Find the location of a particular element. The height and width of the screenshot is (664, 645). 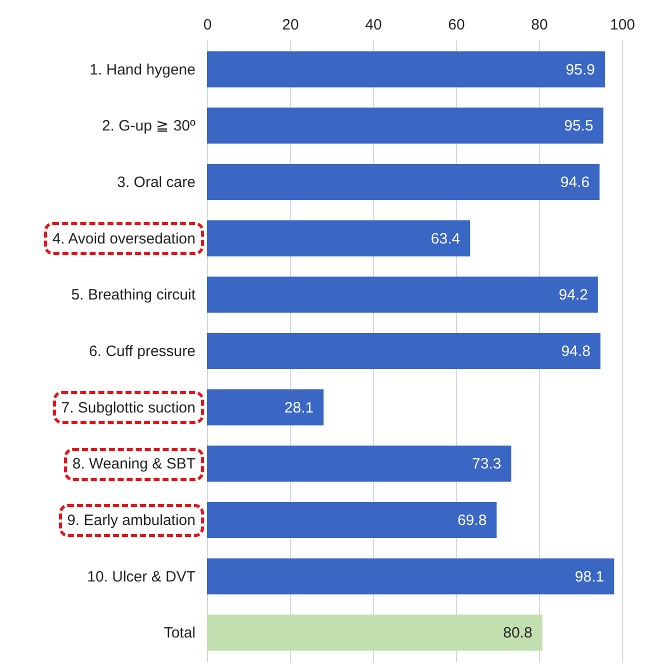

y-tick-label: 10. Ulcer & DVT is located at coordinates (141, 577).